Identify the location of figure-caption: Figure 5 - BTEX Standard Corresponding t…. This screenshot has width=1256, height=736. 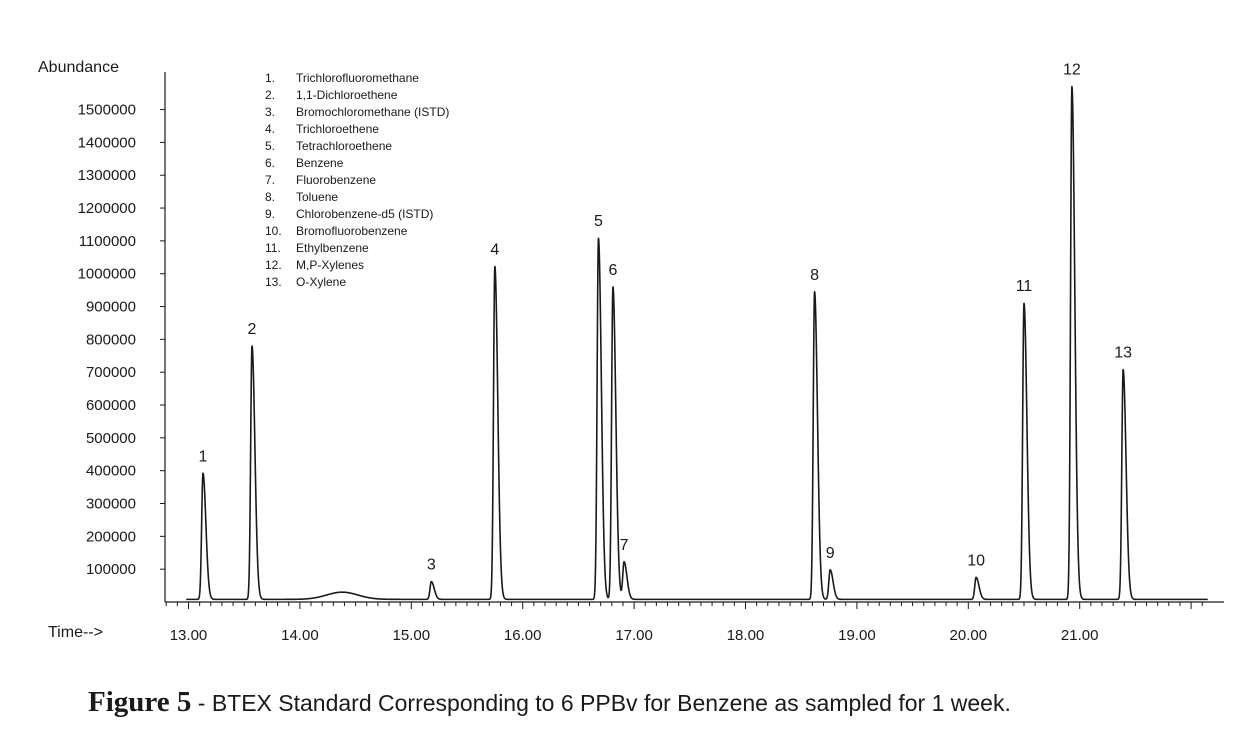
(549, 702).